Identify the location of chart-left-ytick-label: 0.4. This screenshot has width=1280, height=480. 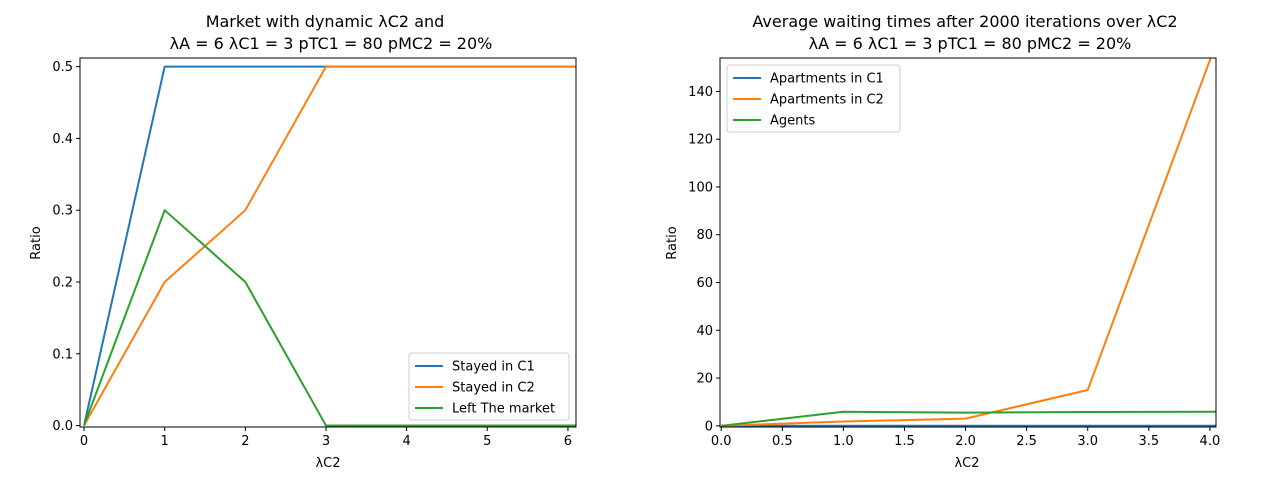
(62, 139).